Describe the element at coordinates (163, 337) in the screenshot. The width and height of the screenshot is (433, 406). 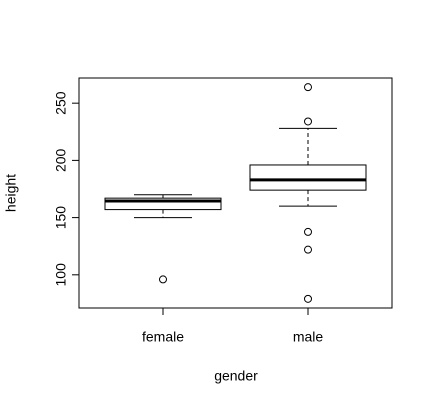
I see `x-tick-label: female` at that location.